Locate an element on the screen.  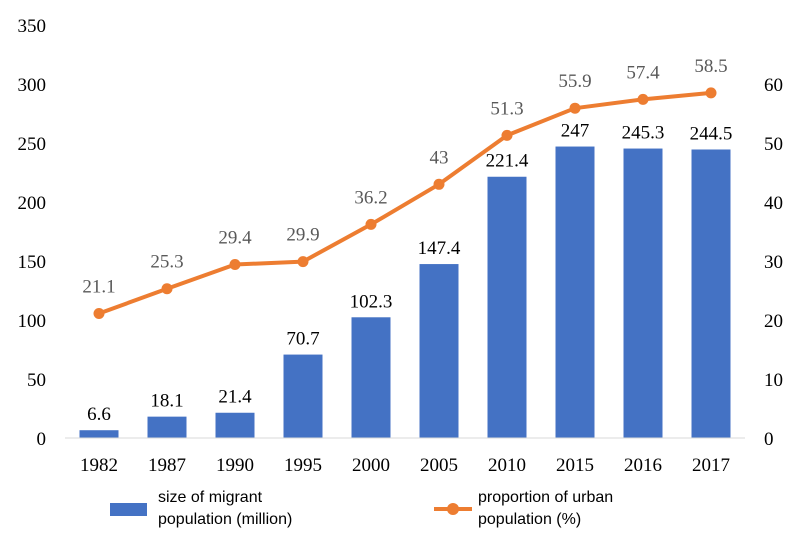
bar-value-label: 147.4 is located at coordinates (439, 248).